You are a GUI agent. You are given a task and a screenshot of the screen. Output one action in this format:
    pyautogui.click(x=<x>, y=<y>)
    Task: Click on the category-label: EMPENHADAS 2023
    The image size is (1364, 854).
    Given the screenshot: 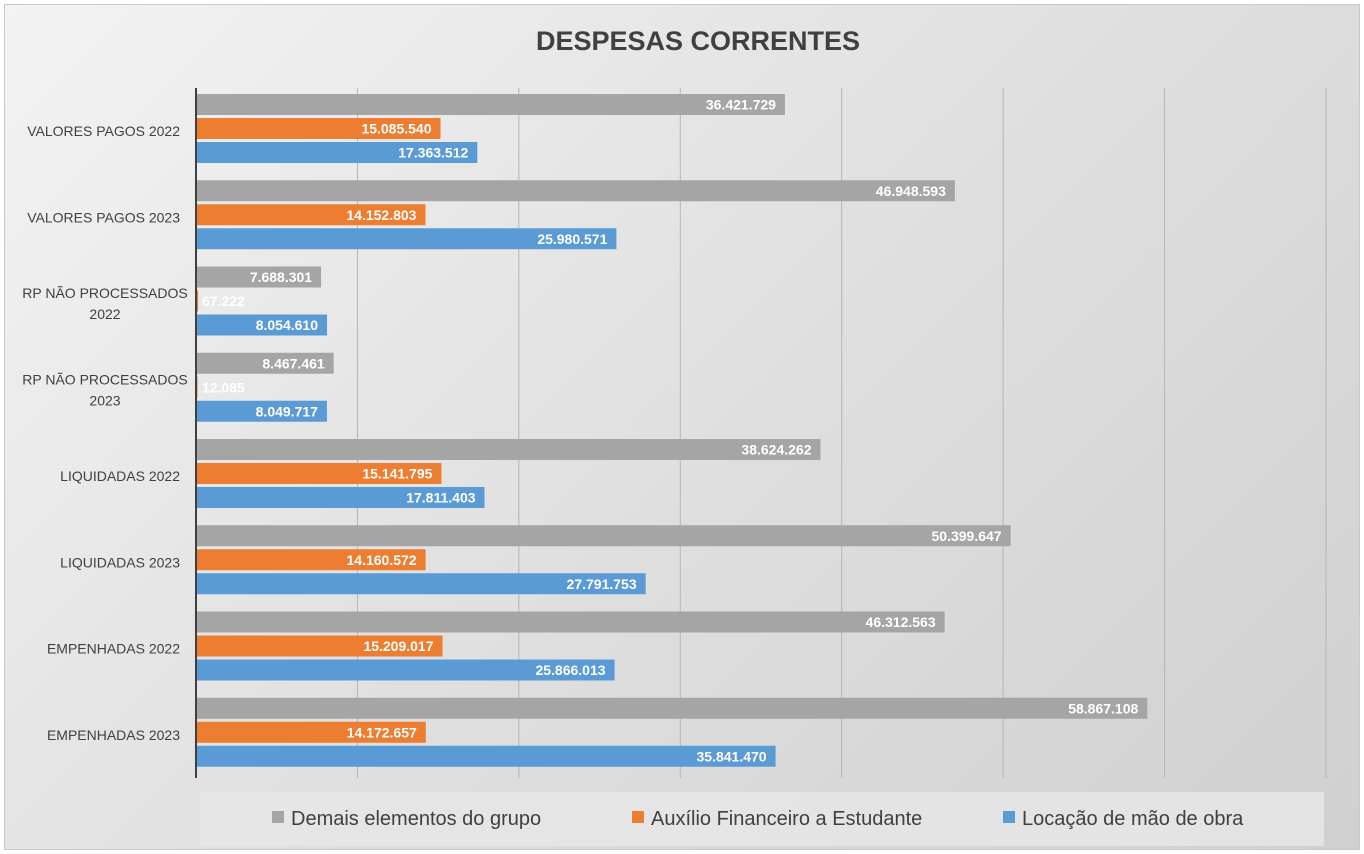 What is the action you would take?
    pyautogui.click(x=113, y=735)
    